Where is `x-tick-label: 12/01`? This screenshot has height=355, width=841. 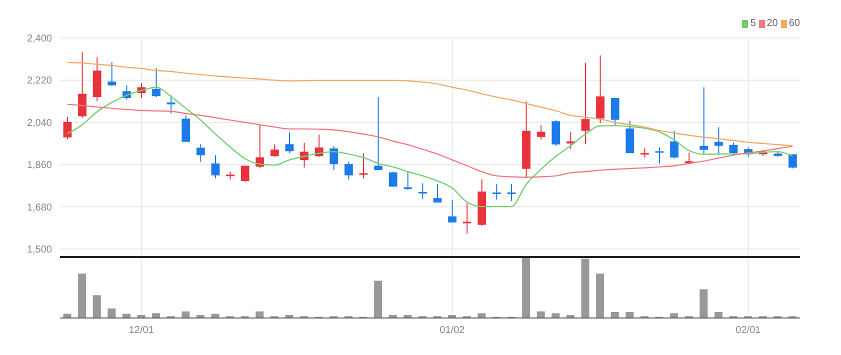 x-tick-label: 12/01 is located at coordinates (141, 330).